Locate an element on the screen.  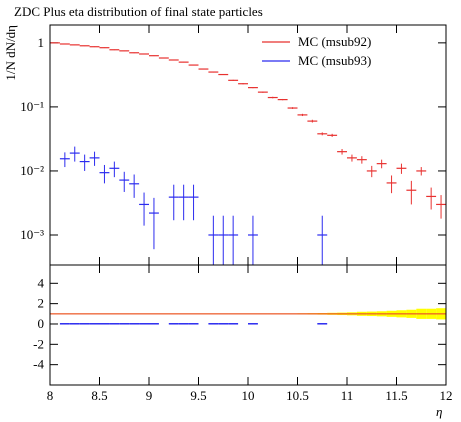
y-tick-label: 10⁻² is located at coordinates (32, 170).